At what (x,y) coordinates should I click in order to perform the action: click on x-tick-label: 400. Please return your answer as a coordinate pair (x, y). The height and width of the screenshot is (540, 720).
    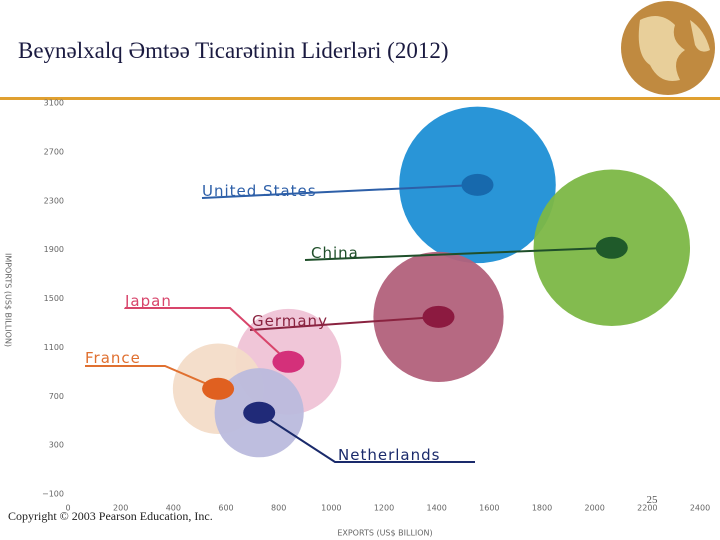
    Looking at the image, I should click on (173, 508).